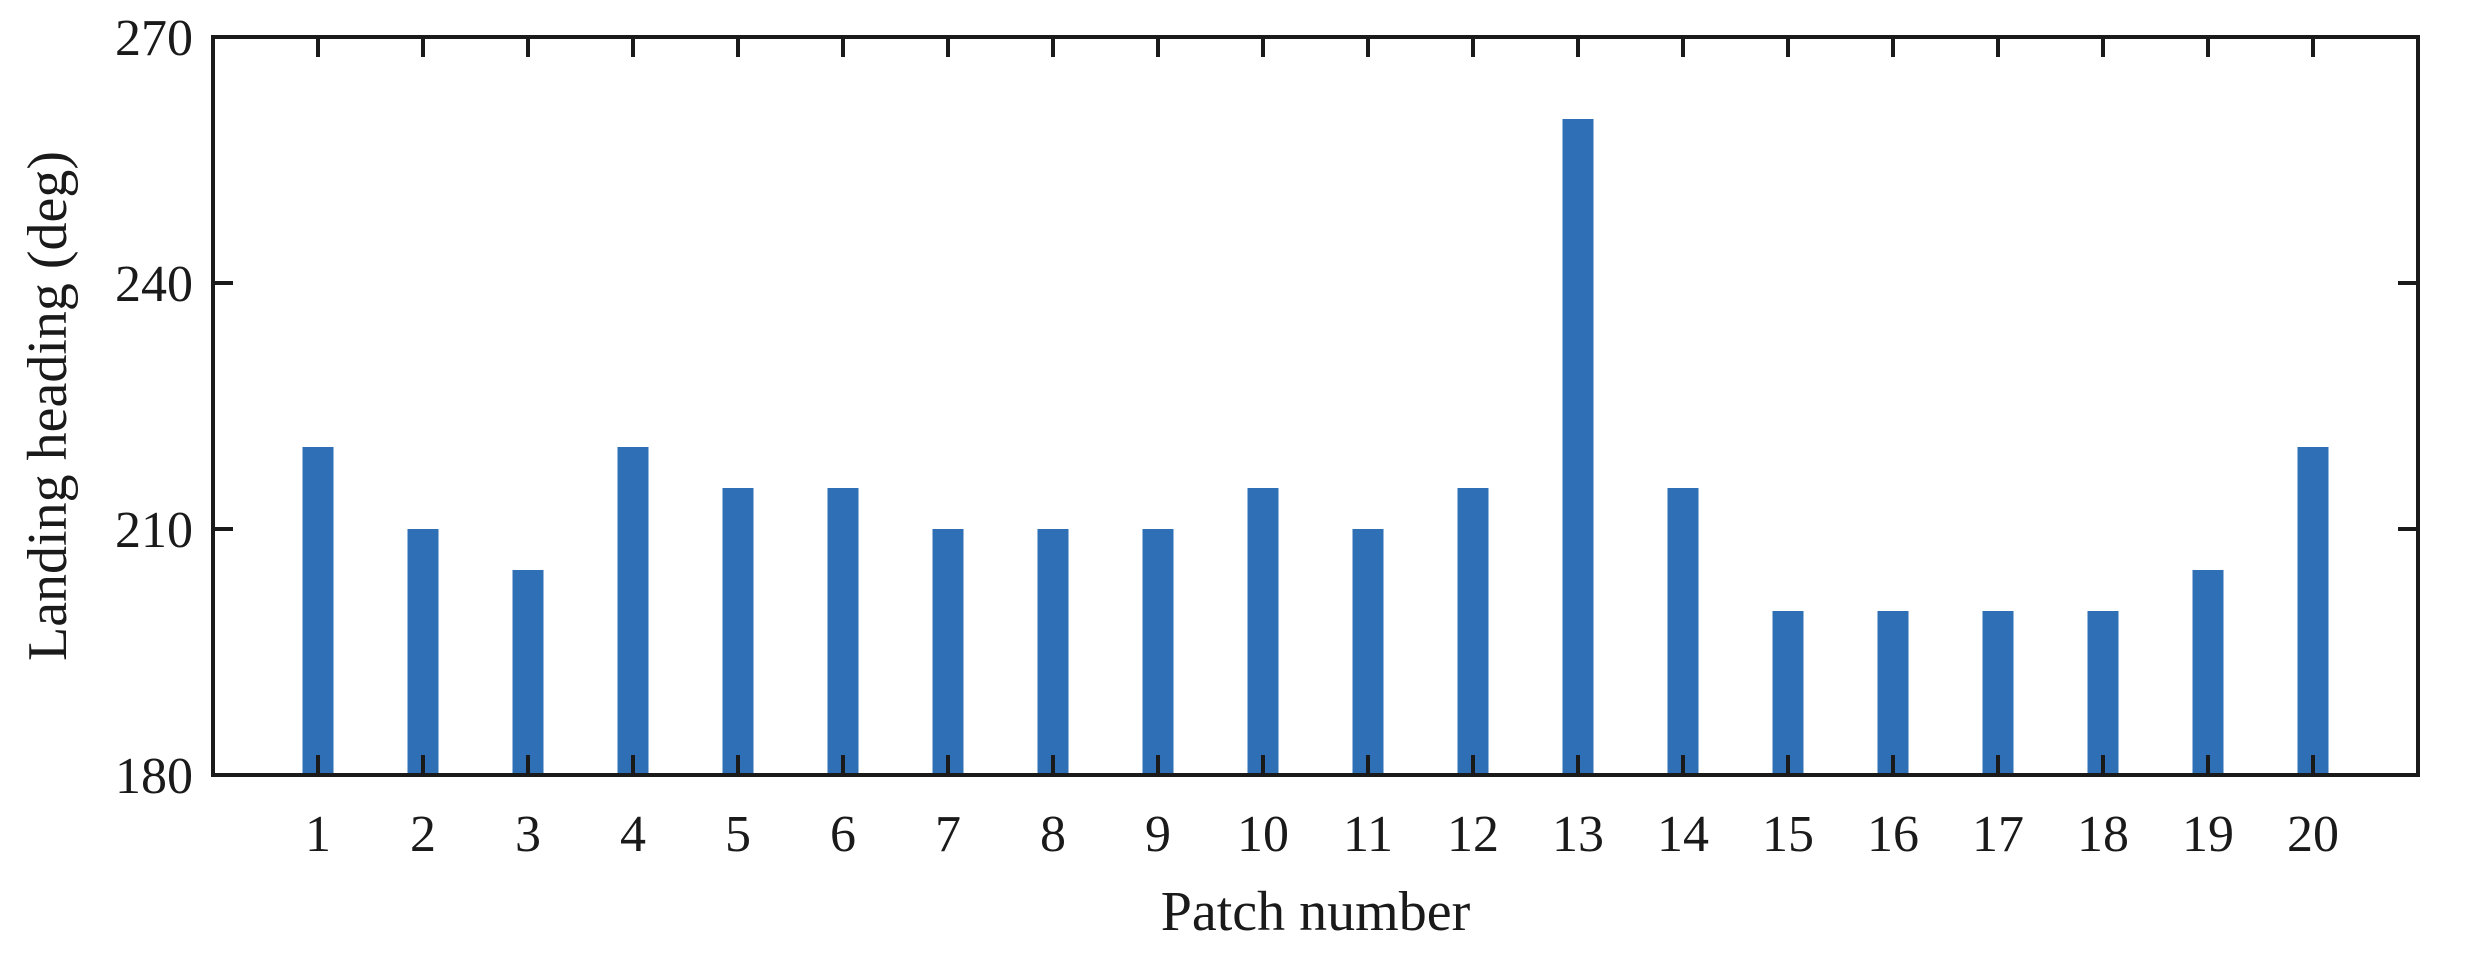 The width and height of the screenshot is (2465, 964). What do you see at coordinates (1368, 834) in the screenshot?
I see `x-tick-label: 11` at bounding box center [1368, 834].